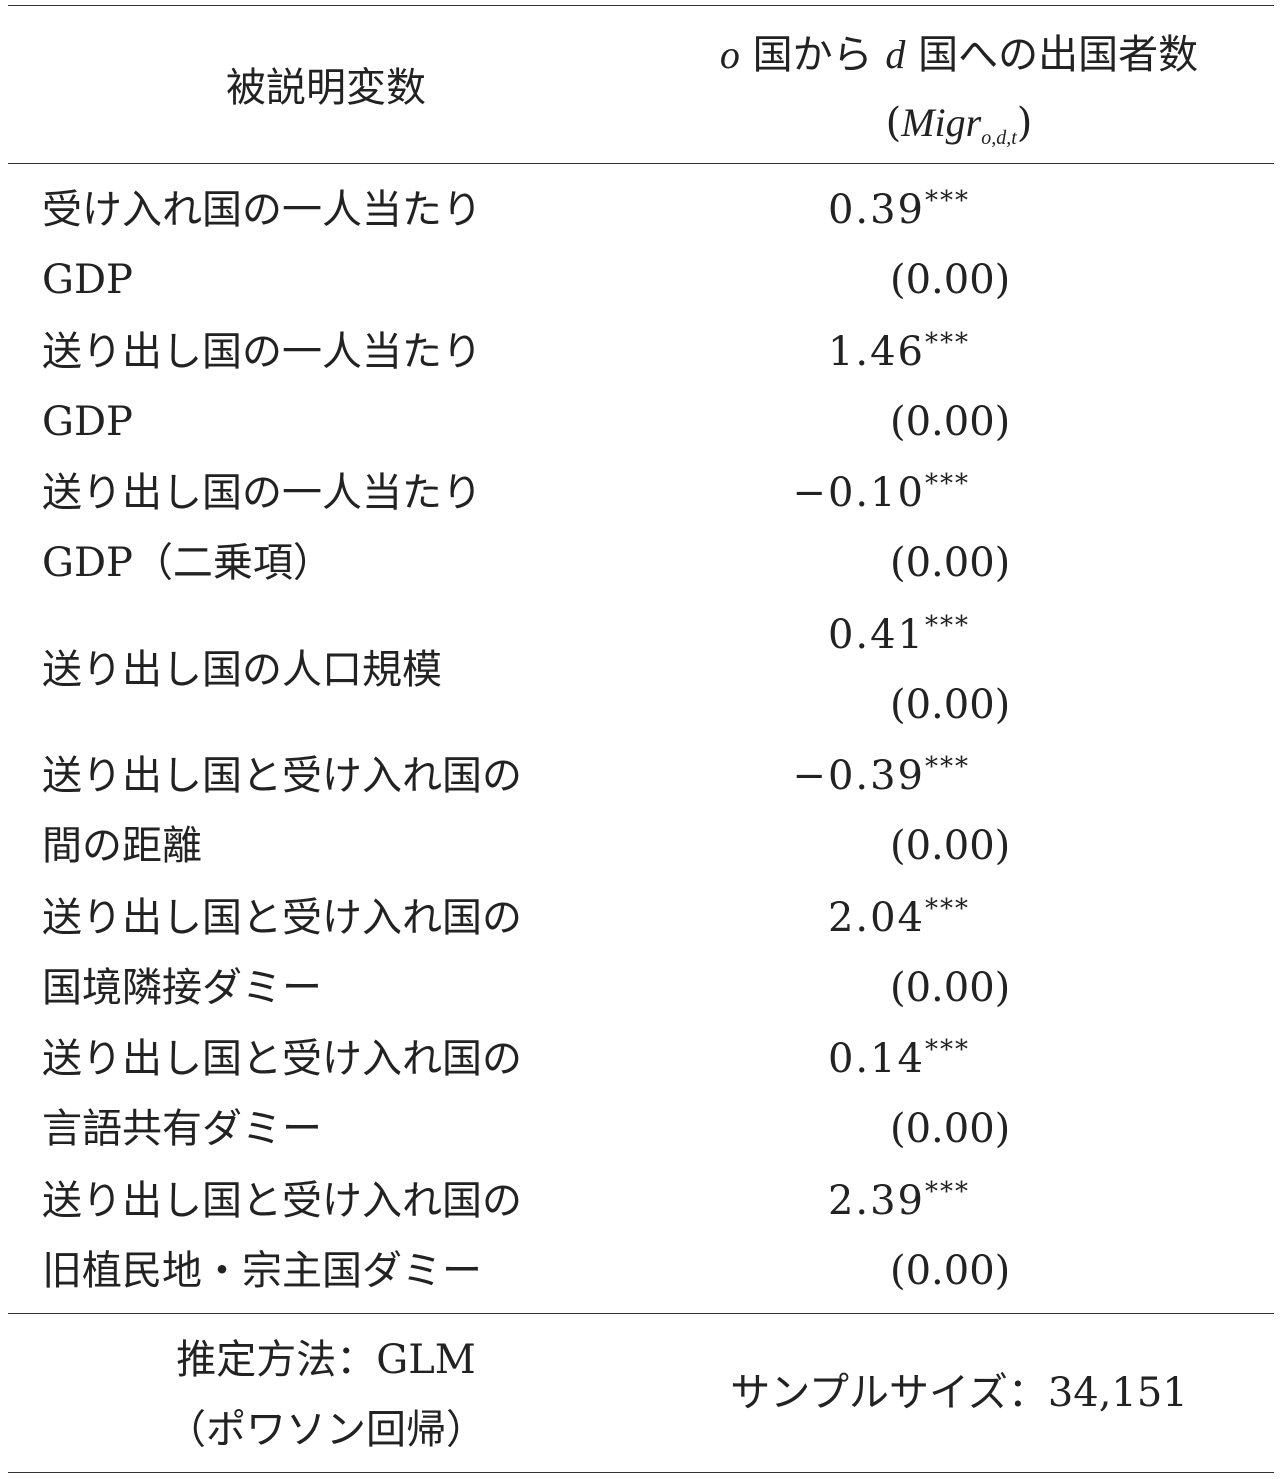 This screenshot has width=1283, height=1479. I want to click on row-label-cont: 旧植民地・宗主国ダミー, so click(262, 1270).